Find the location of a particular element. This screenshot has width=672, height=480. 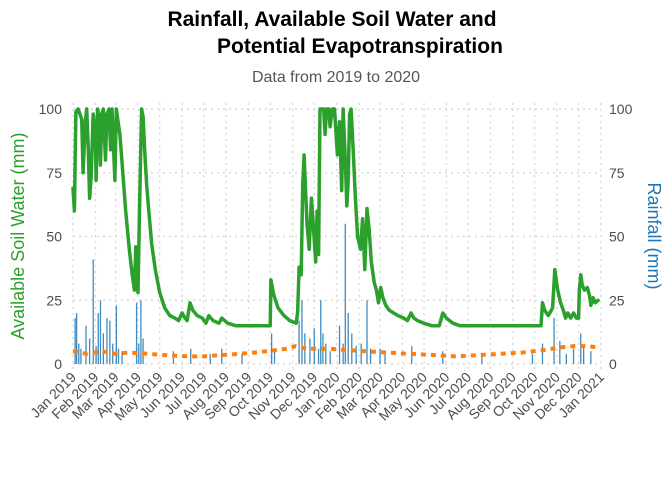

chart-subtitle: Data from 2019 to 2020 is located at coordinates (336, 77).